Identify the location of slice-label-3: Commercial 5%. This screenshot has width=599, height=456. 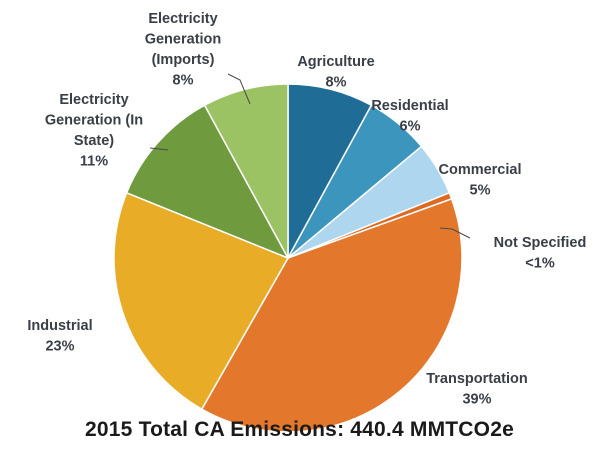
(479, 180).